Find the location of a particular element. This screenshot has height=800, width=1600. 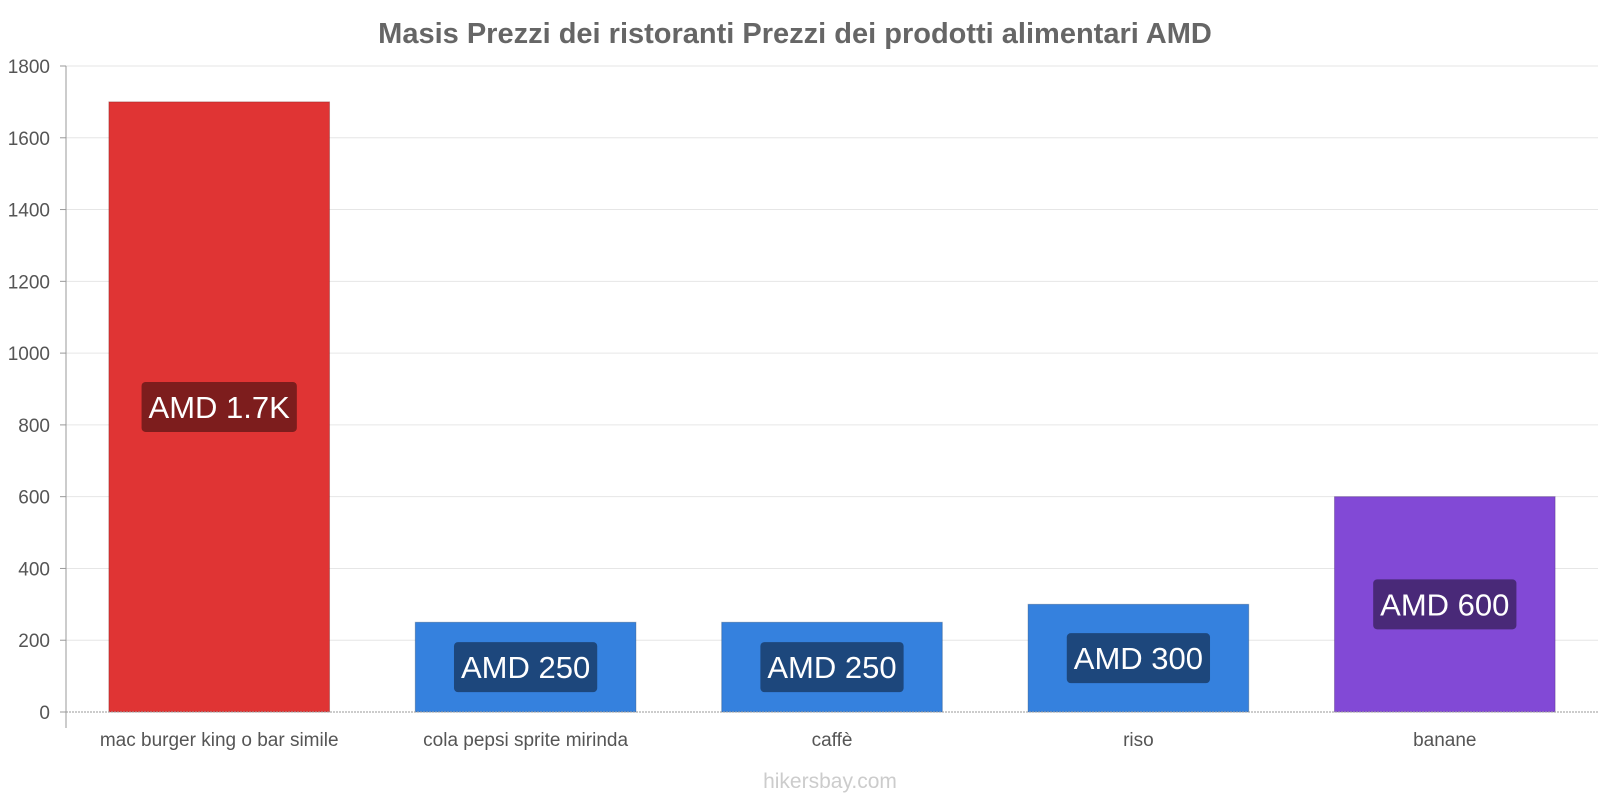

data-label: AMD 1.7K is located at coordinates (219, 406).